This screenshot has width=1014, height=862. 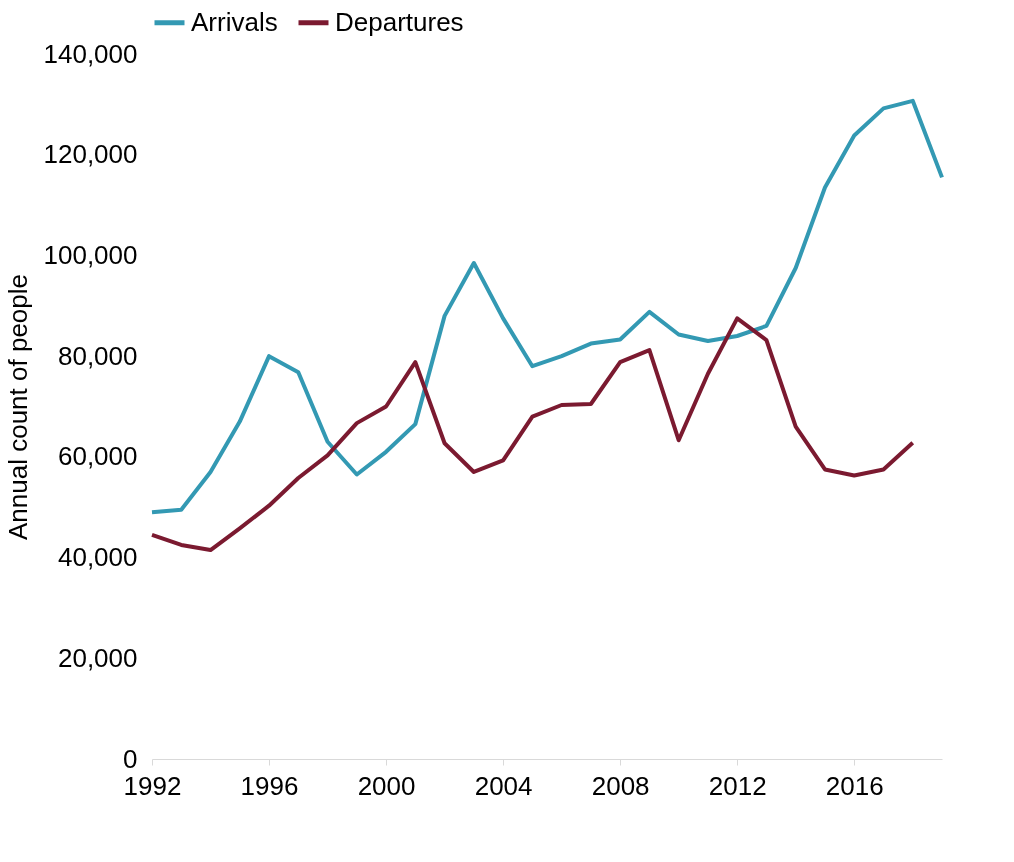 What do you see at coordinates (90, 254) in the screenshot?
I see `y-tick-label: 100,000` at bounding box center [90, 254].